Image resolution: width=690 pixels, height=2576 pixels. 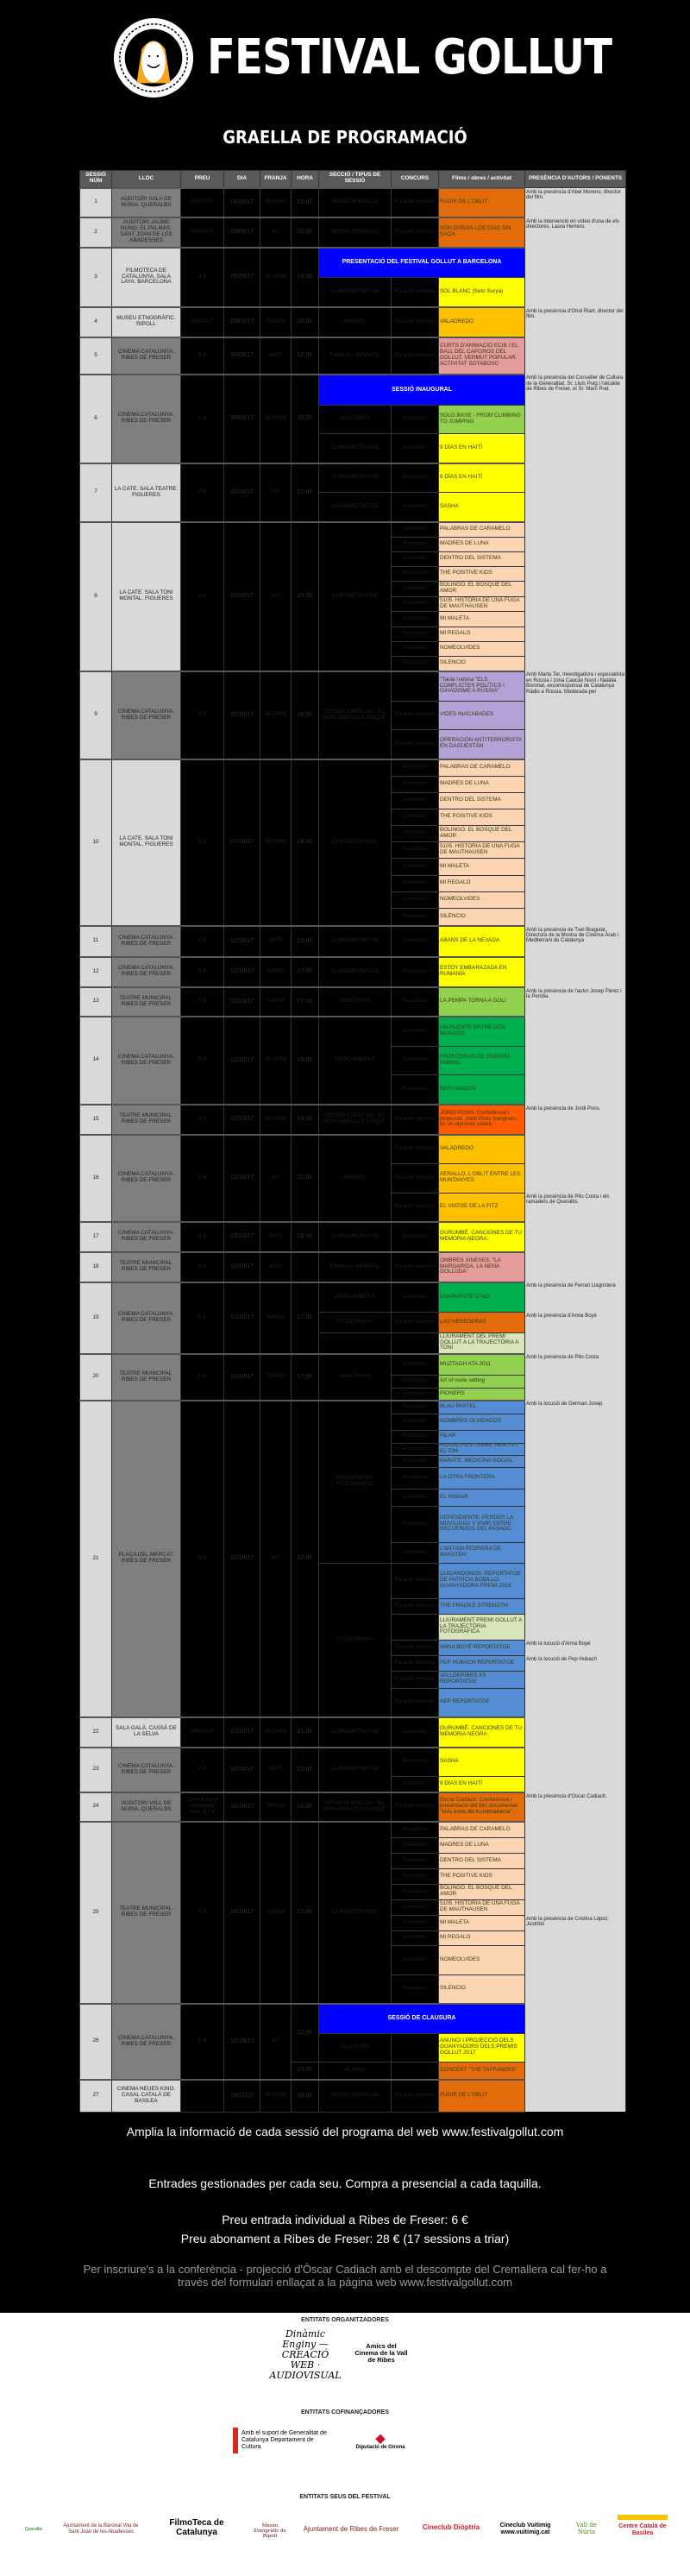 What do you see at coordinates (95, 2040) in the screenshot?
I see `session-number-text: 26` at bounding box center [95, 2040].